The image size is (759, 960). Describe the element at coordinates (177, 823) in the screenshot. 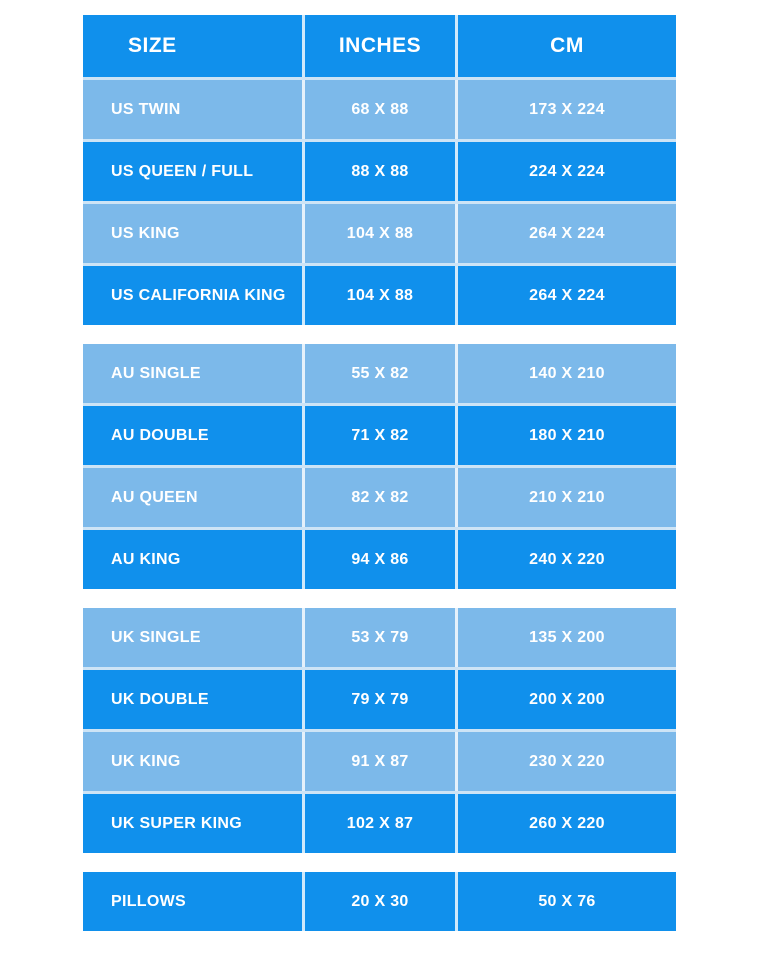

I see `size-cell: UK SUPER KING` at that location.